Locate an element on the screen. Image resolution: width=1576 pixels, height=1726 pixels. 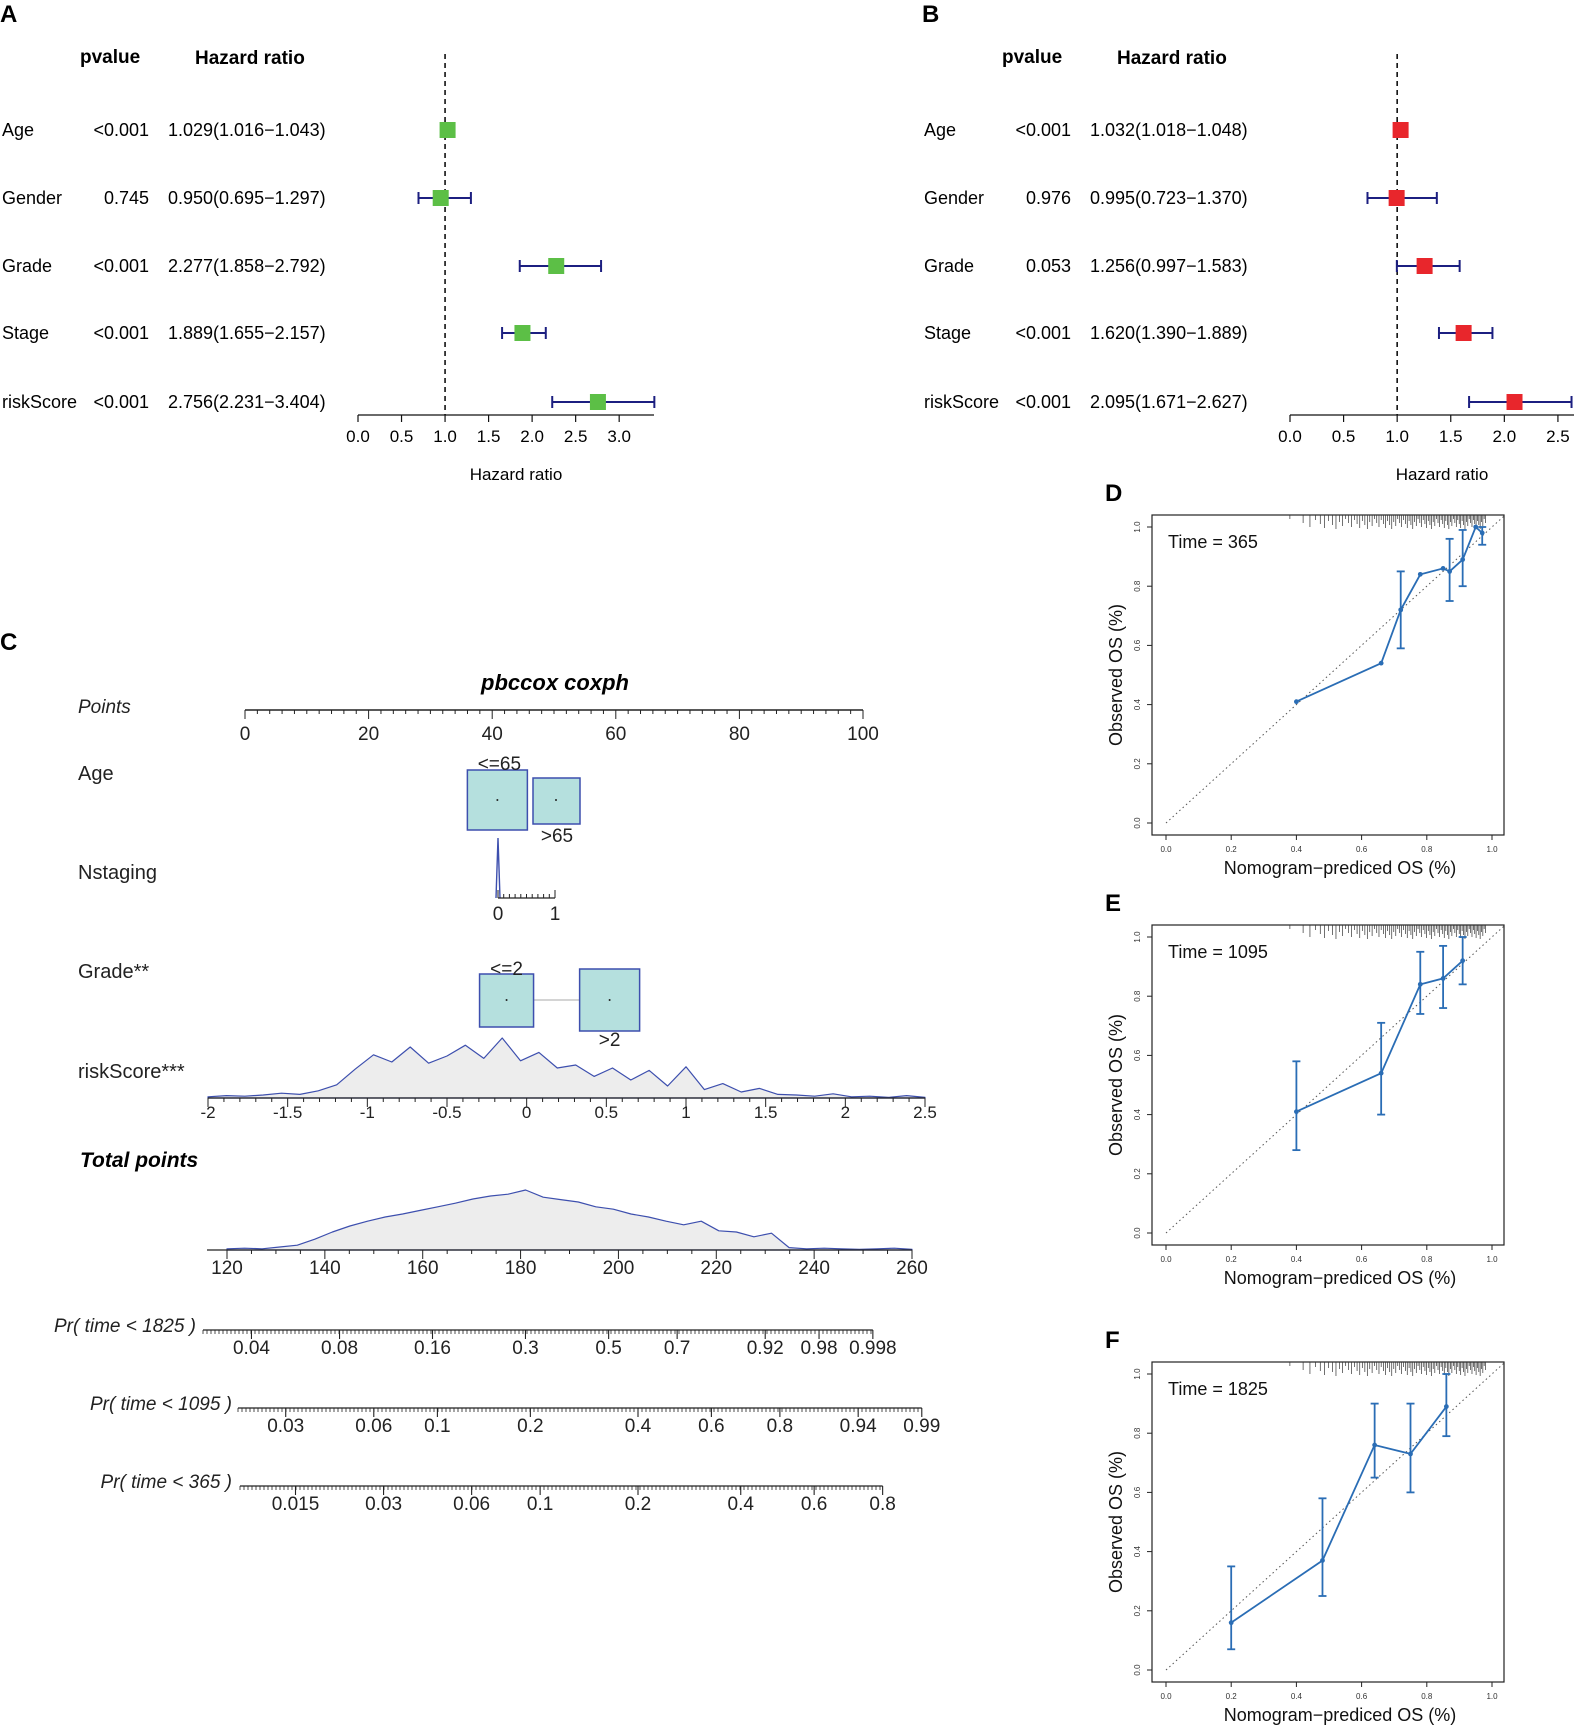
panel-label: F is located at coordinates (1112, 1340).